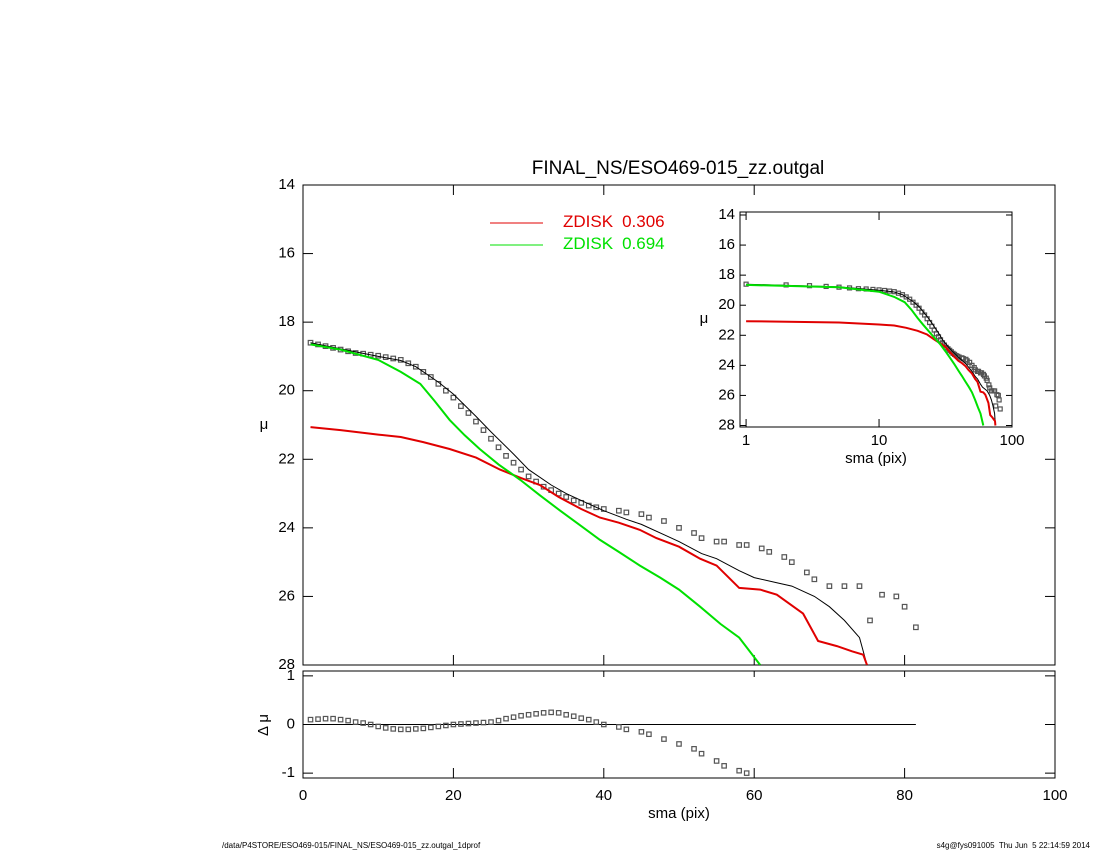  I want to click on legend-value: 0.306, so click(643, 221).